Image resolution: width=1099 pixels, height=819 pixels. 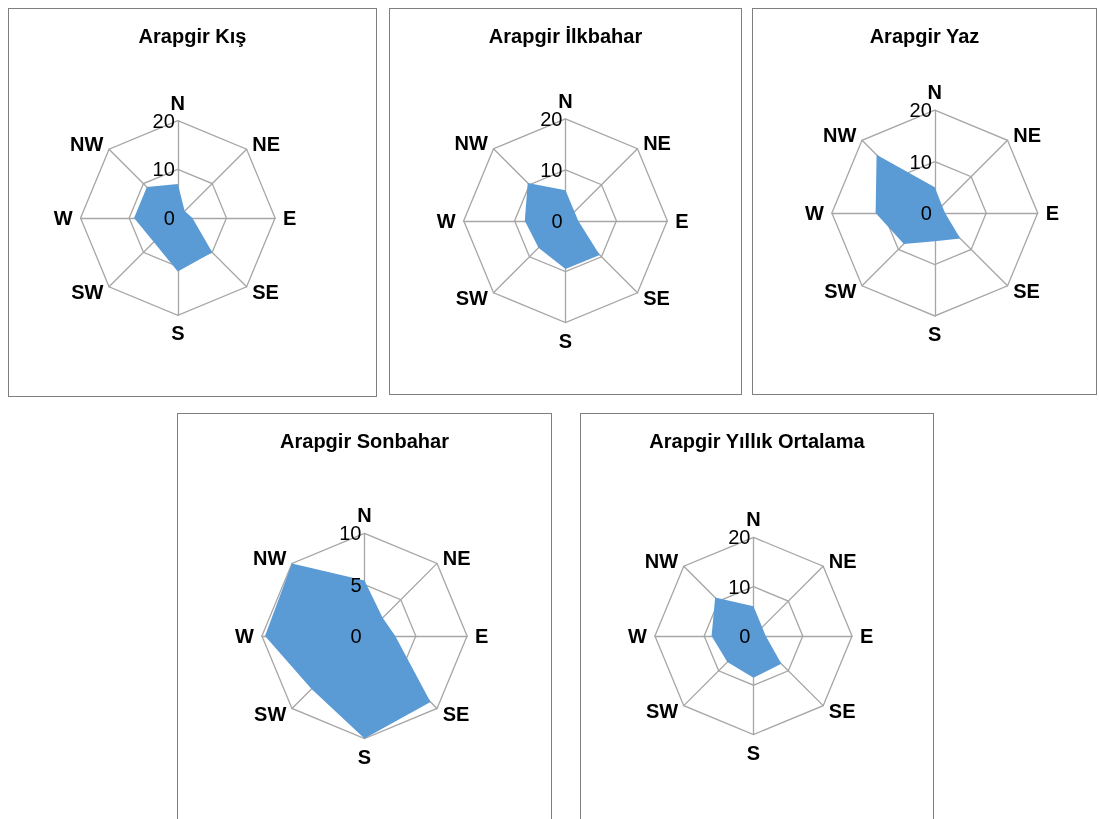 What do you see at coordinates (365, 441) in the screenshot?
I see `chart-title: Arapgir Sonbahar` at bounding box center [365, 441].